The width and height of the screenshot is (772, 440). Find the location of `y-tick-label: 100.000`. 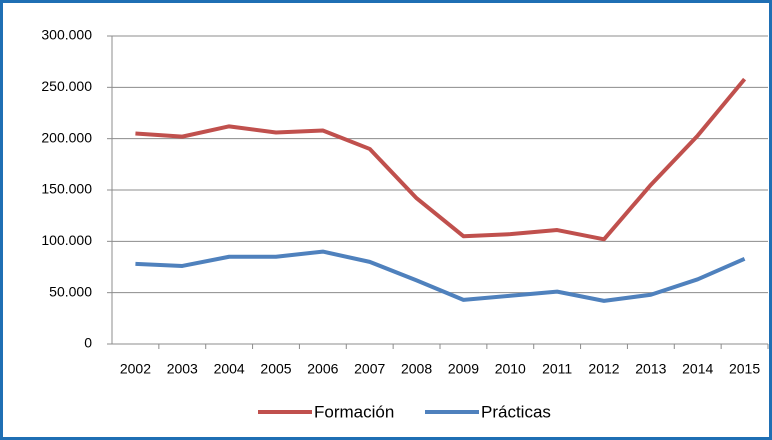

y-tick-label: 100.000 is located at coordinates (66, 240).